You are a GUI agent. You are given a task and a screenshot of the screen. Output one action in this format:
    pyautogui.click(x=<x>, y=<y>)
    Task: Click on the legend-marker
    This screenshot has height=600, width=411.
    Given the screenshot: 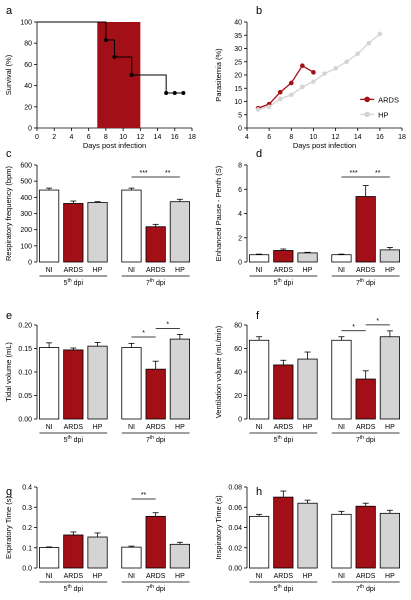 What is the action you would take?
    pyautogui.click(x=367, y=99)
    